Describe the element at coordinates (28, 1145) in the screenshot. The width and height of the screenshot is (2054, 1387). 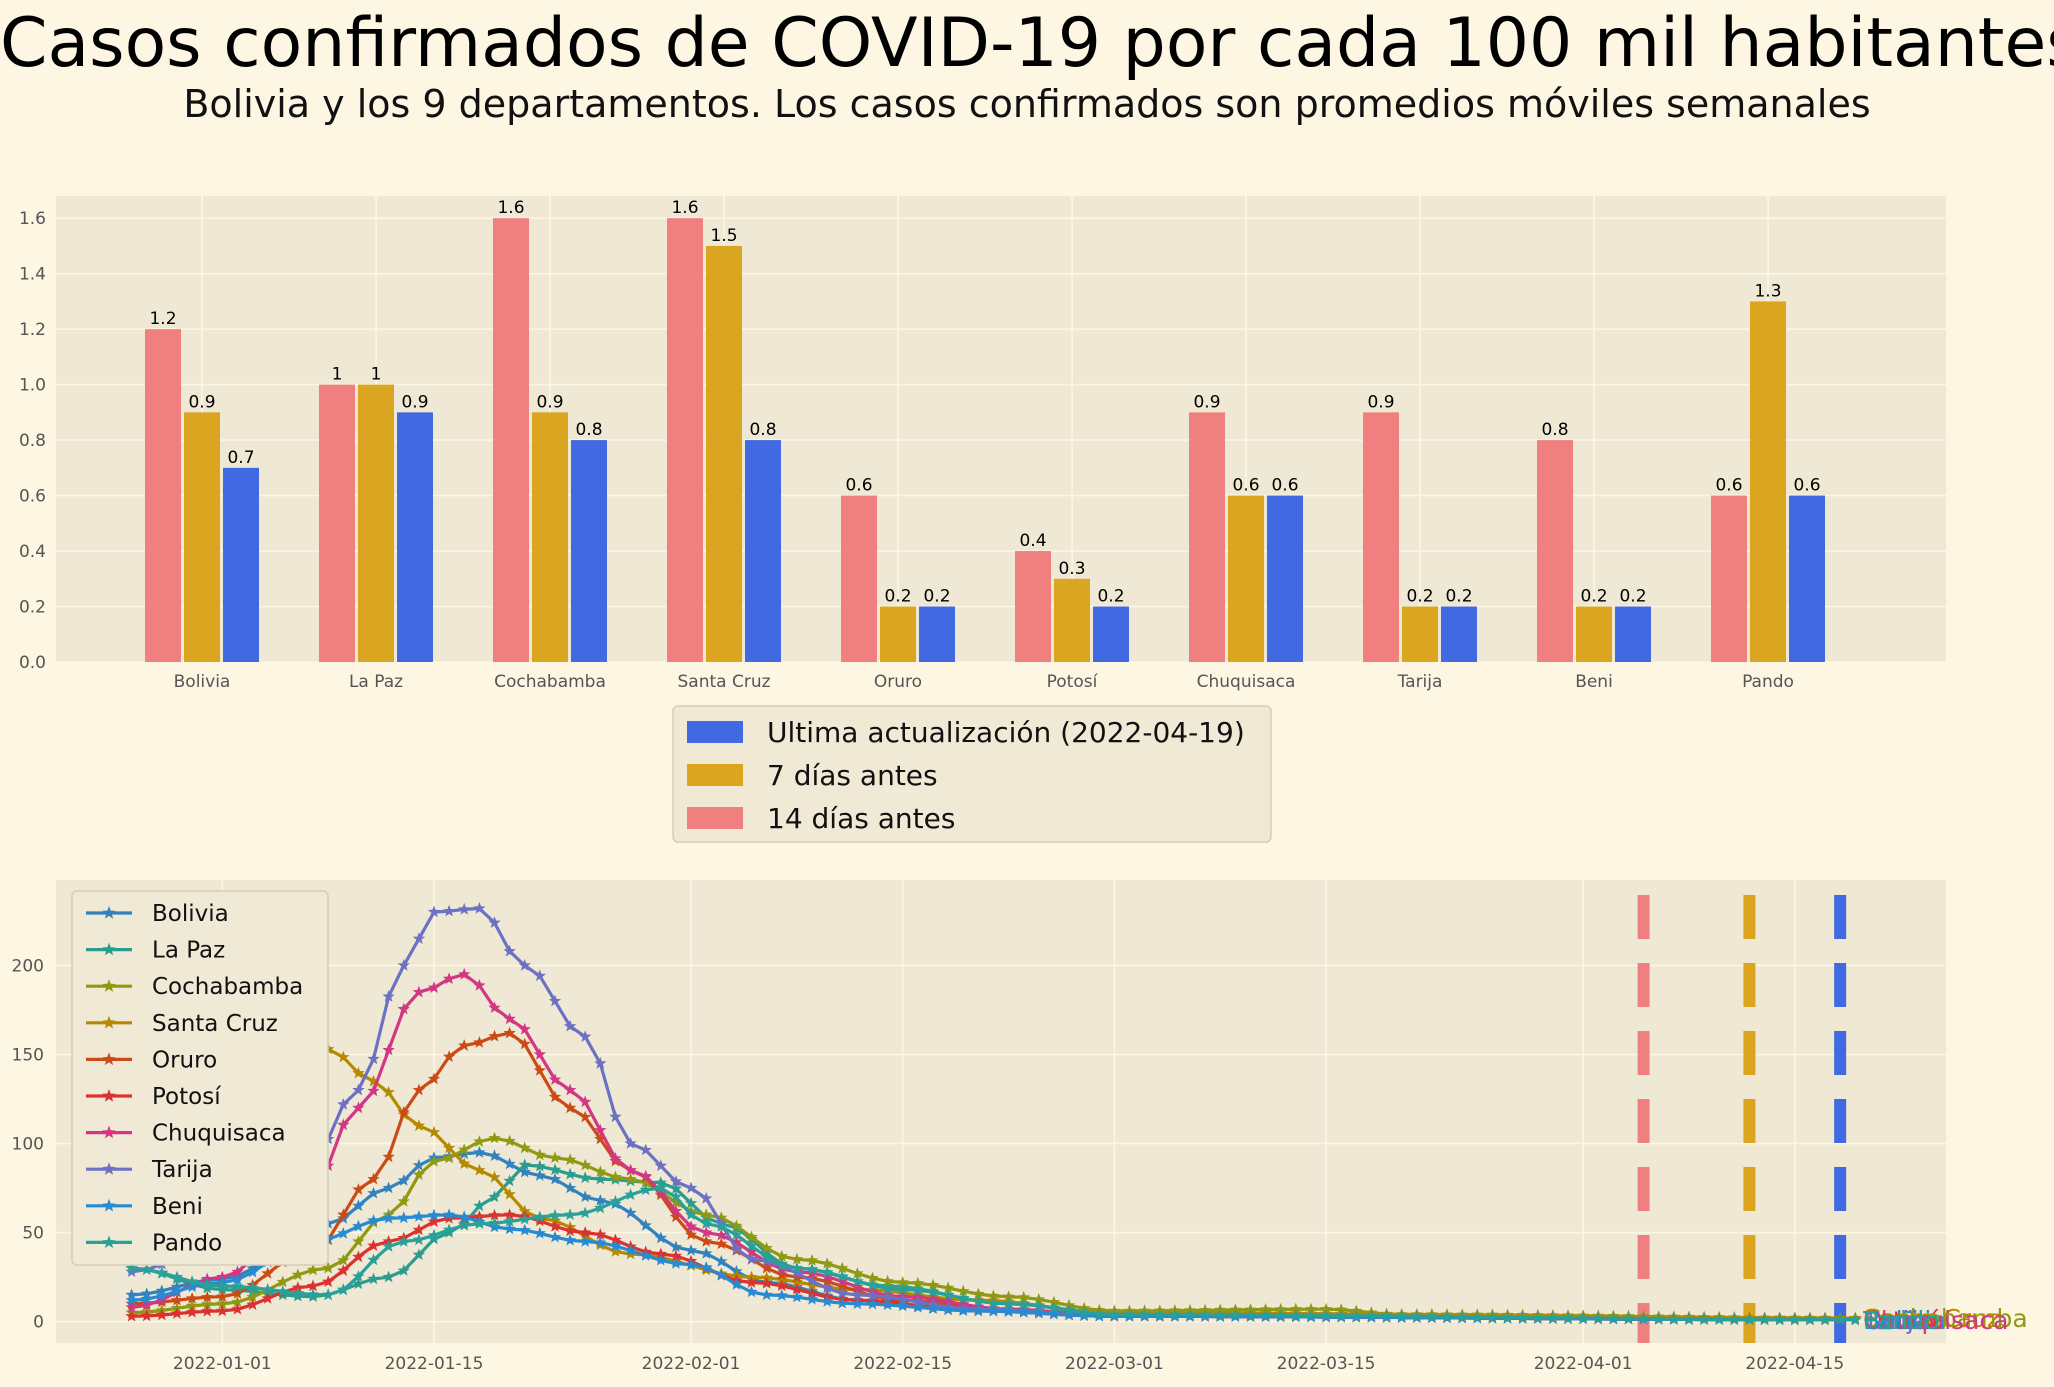
I see `line-y-tick-label: 100` at that location.